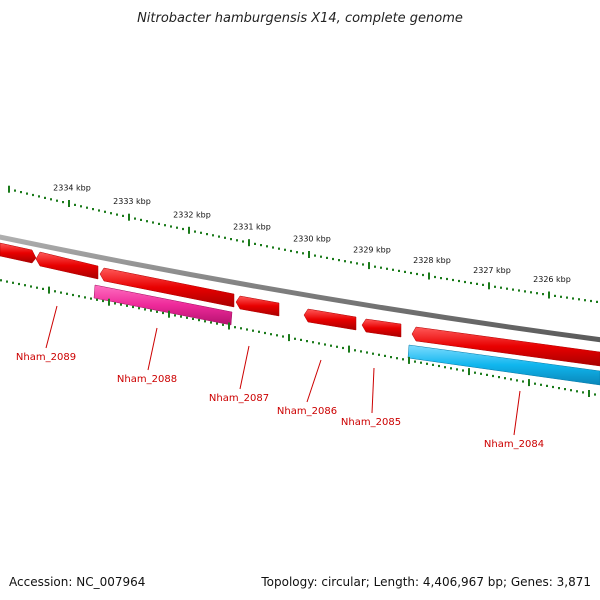  Describe the element at coordinates (244, 367) in the screenshot. I see `leader-nham-2087` at that location.